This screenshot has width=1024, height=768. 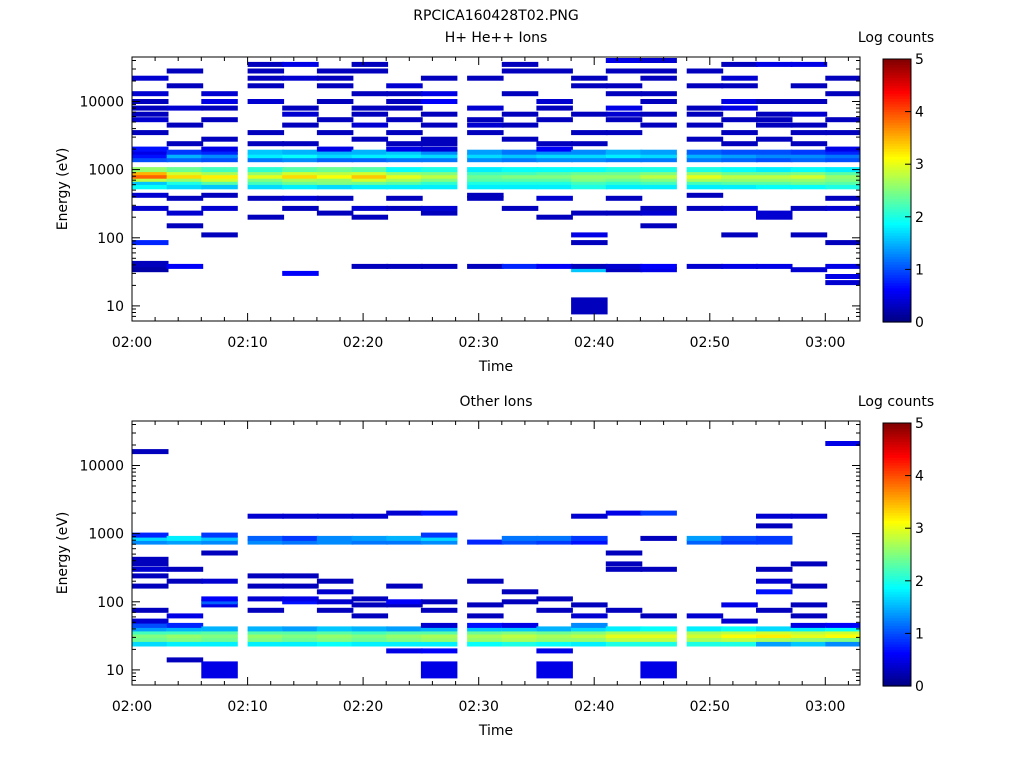 I want to click on y-tick-label: 10, so click(x=115, y=307).